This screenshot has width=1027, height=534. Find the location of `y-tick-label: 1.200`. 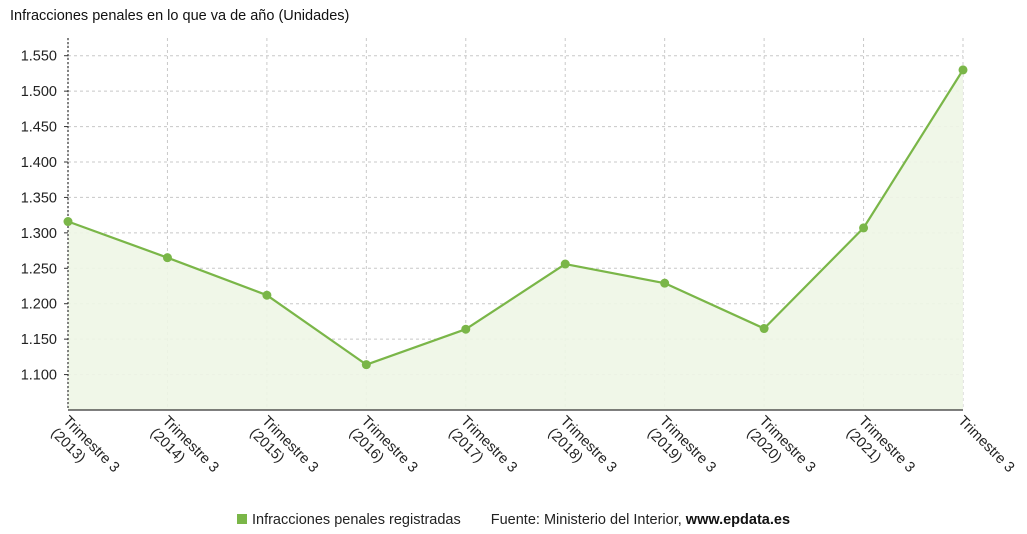

y-tick-label: 1.200 is located at coordinates (39, 305).